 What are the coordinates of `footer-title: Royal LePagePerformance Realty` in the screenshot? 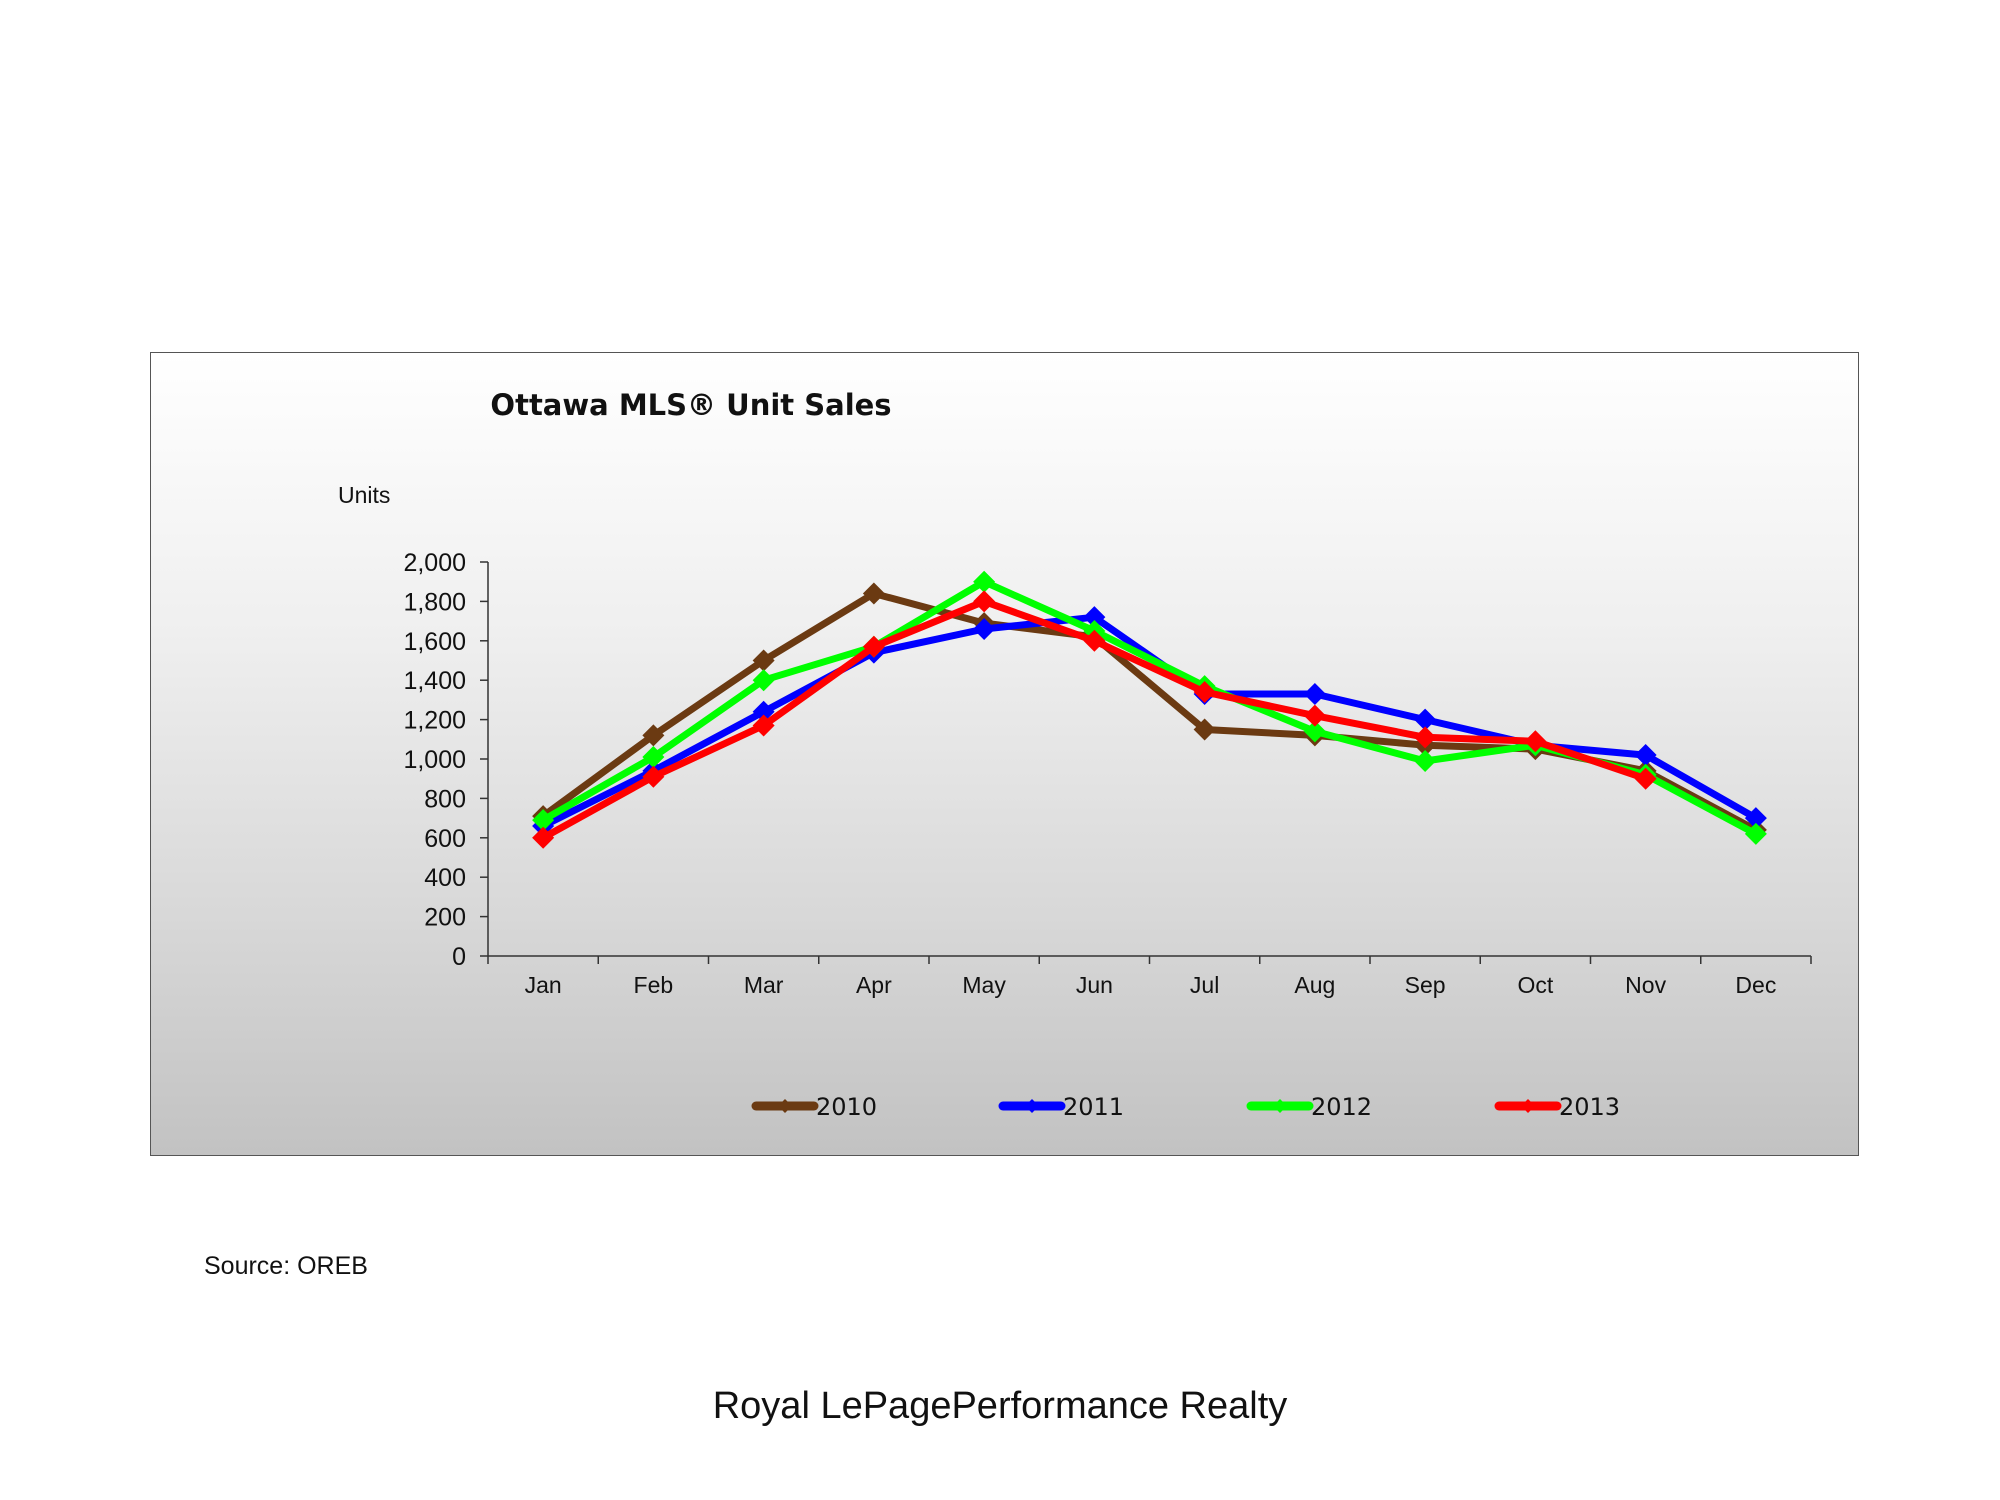 It's located at (1000, 1406).